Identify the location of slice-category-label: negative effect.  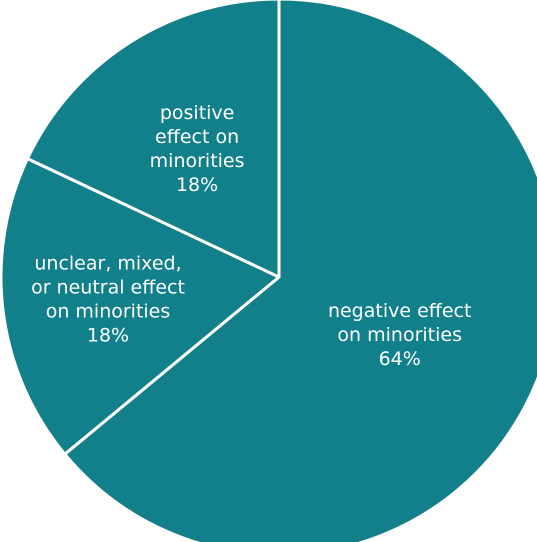
(400, 311).